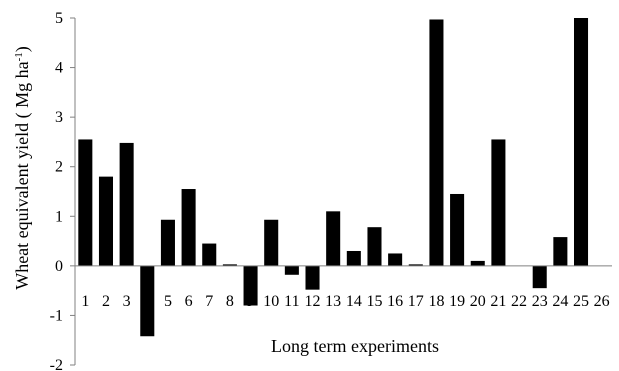 This screenshot has height=371, width=619. I want to click on x-tick-label: 12, so click(313, 301).